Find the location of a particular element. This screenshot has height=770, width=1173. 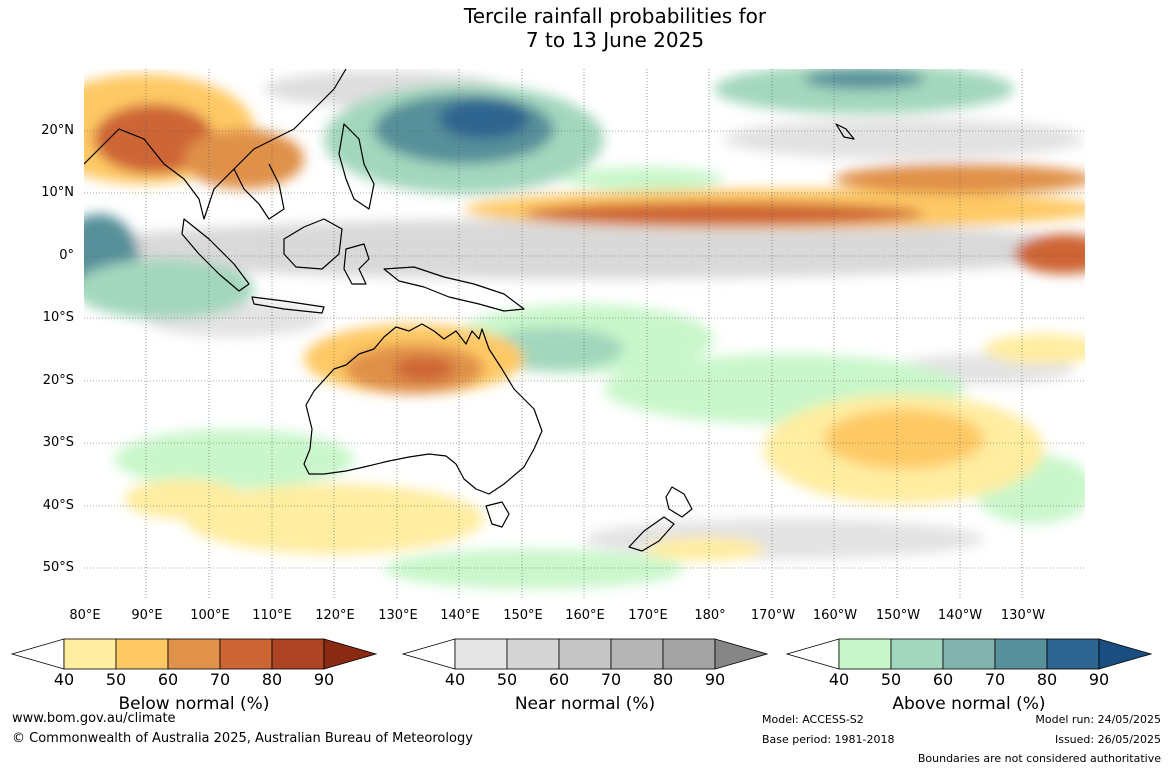

lat-label-40s: 40°S is located at coordinates (58, 505).